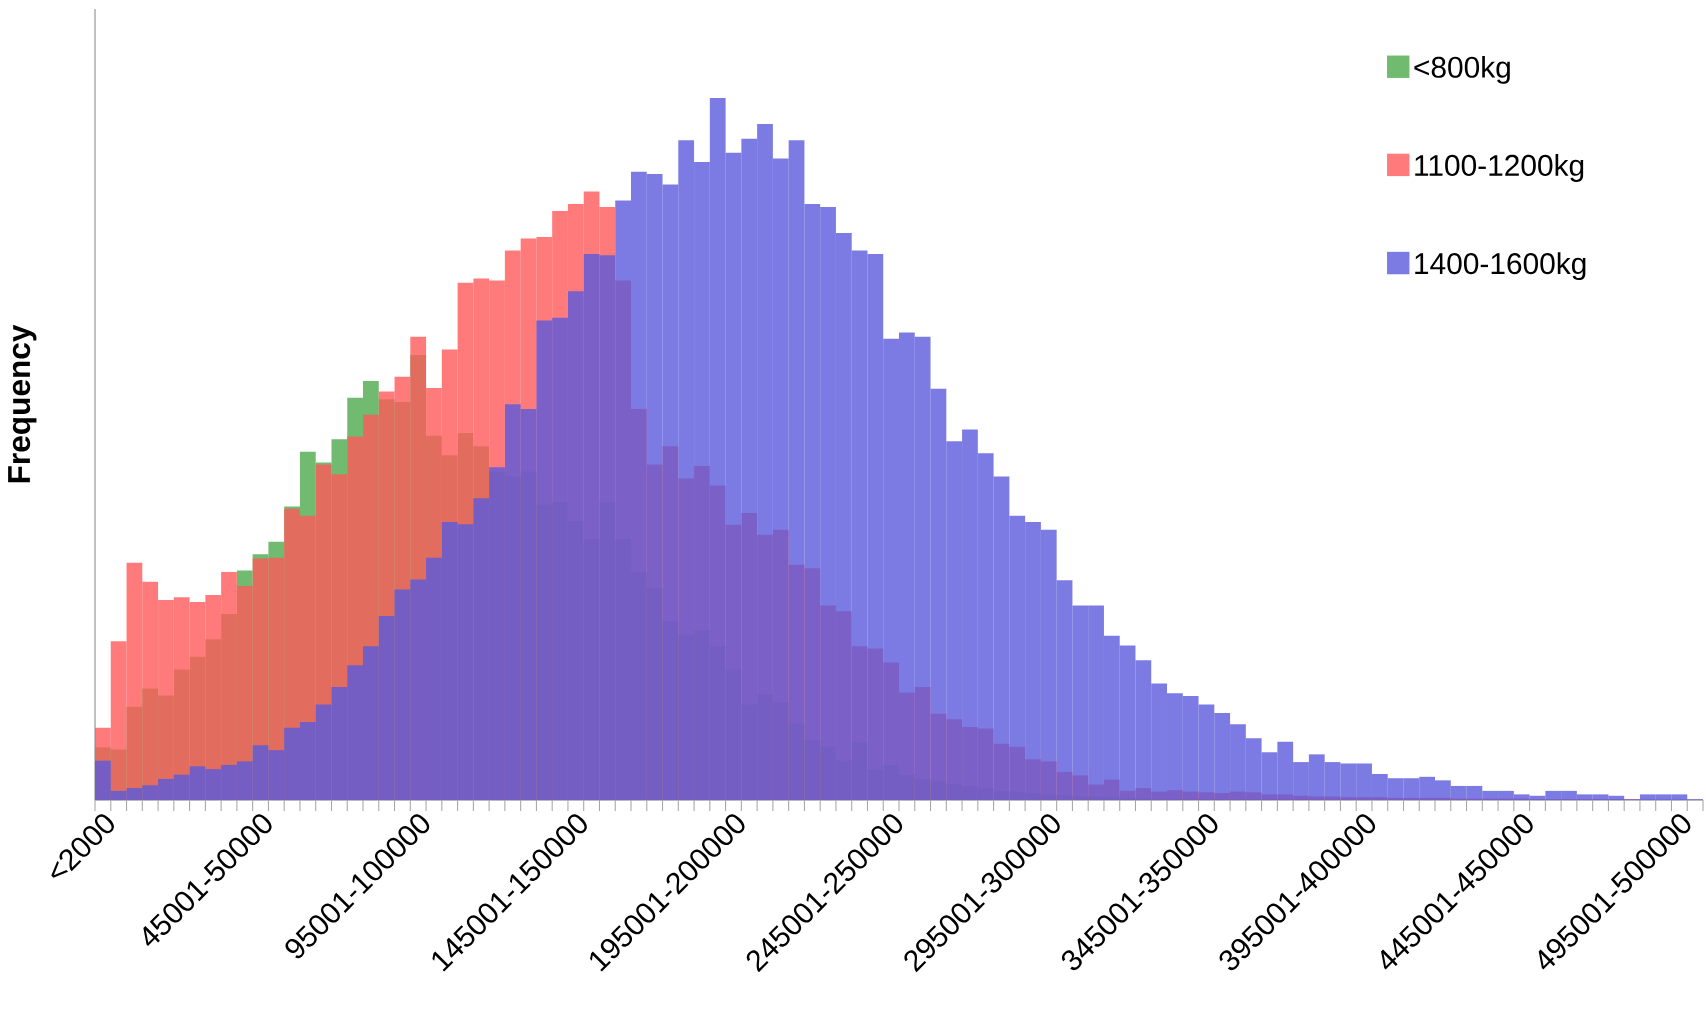 Image resolution: width=1706 pixels, height=1015 pixels. I want to click on legend-label: 1400-1600kg, so click(1500, 266).